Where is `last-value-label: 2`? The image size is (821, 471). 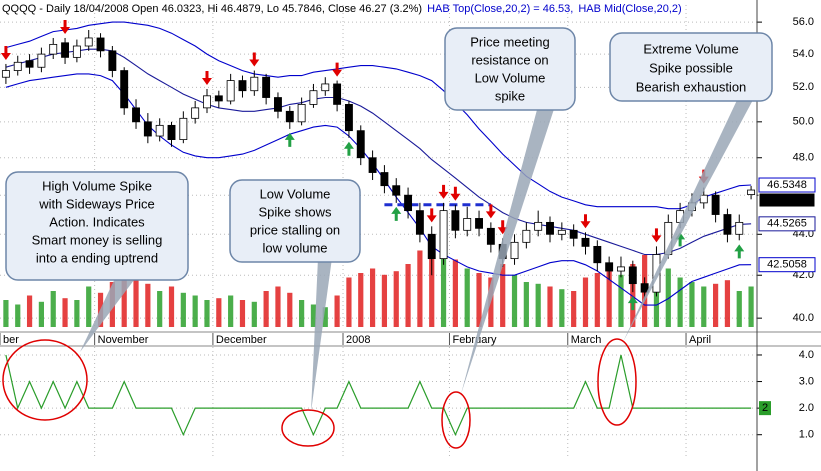
last-value-label: 2 is located at coordinates (765, 408).